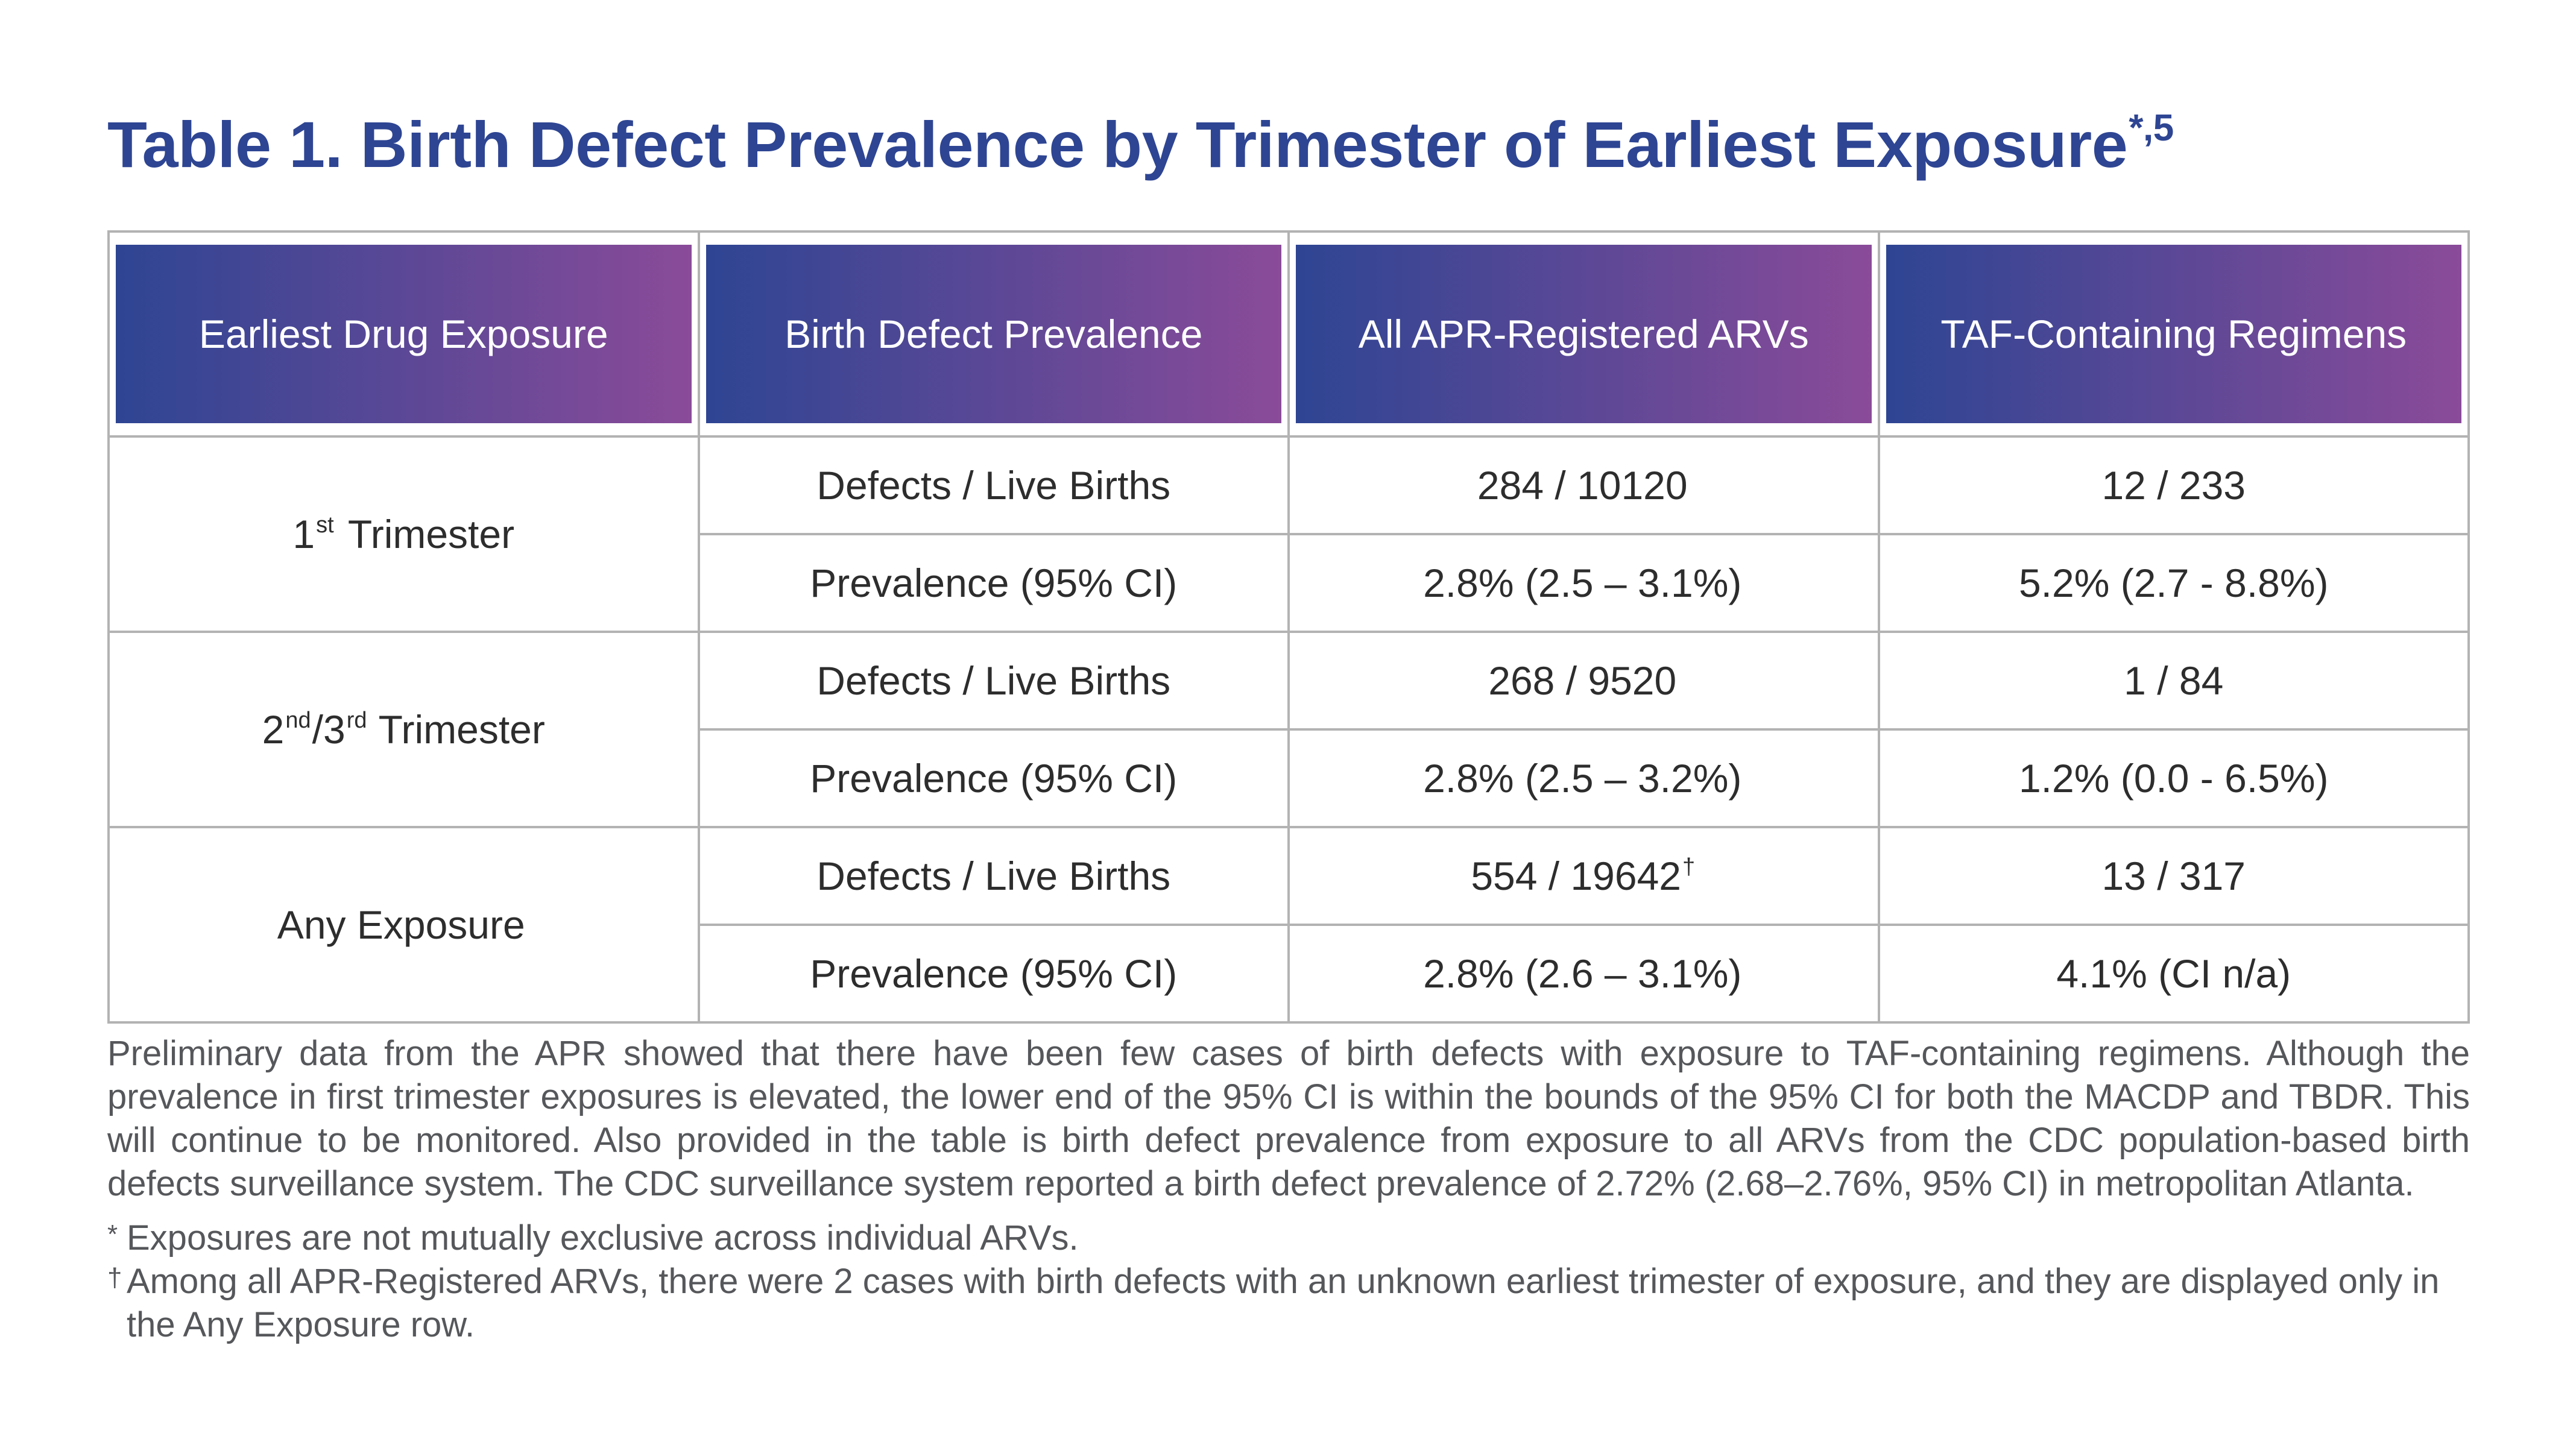 The height and width of the screenshot is (1445, 2576). I want to click on taf-regimens-cell: 12 / 233, so click(2173, 485).